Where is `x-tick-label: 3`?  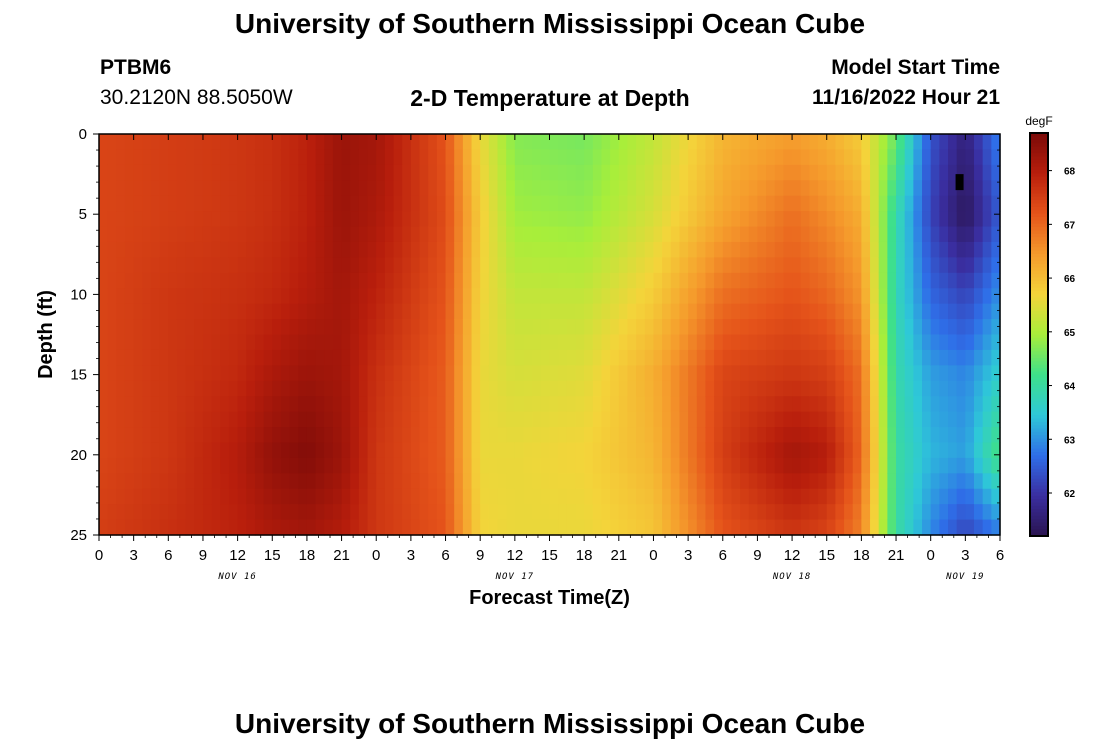
x-tick-label: 3 is located at coordinates (411, 555).